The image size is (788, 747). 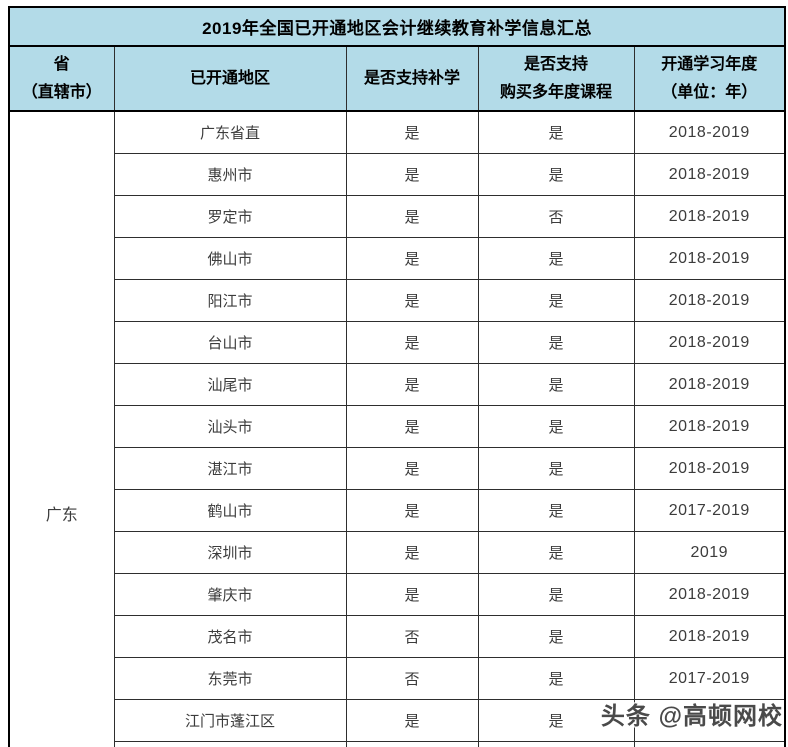 I want to click on table-row-partial, so click(x=397, y=744).